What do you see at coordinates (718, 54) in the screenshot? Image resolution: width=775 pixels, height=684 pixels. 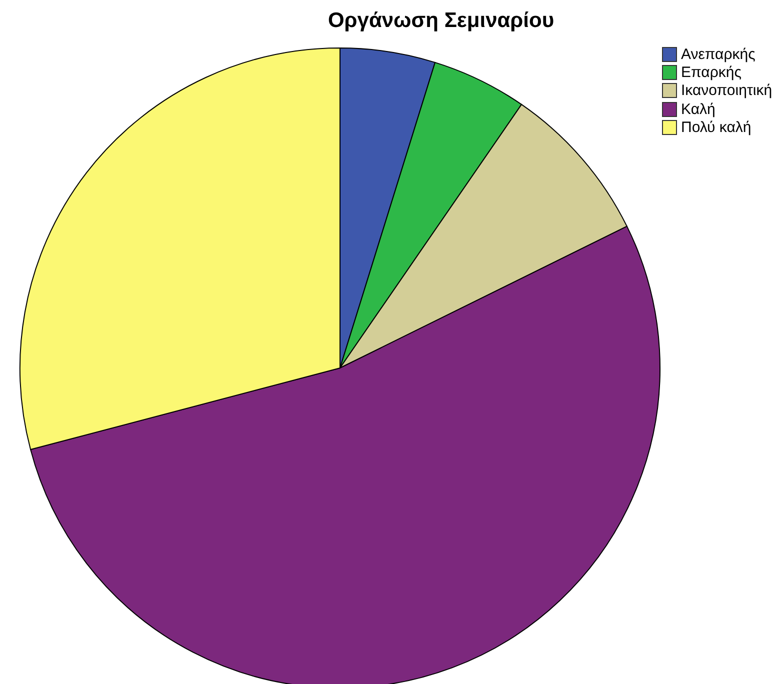 I see `legend-label: Ανεπαρκής` at bounding box center [718, 54].